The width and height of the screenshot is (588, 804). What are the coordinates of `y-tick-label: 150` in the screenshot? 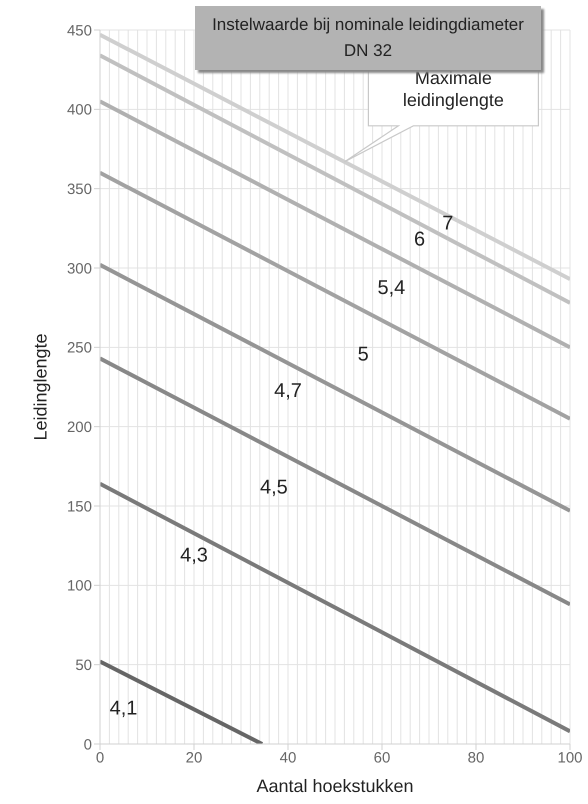 It's located at (79, 507).